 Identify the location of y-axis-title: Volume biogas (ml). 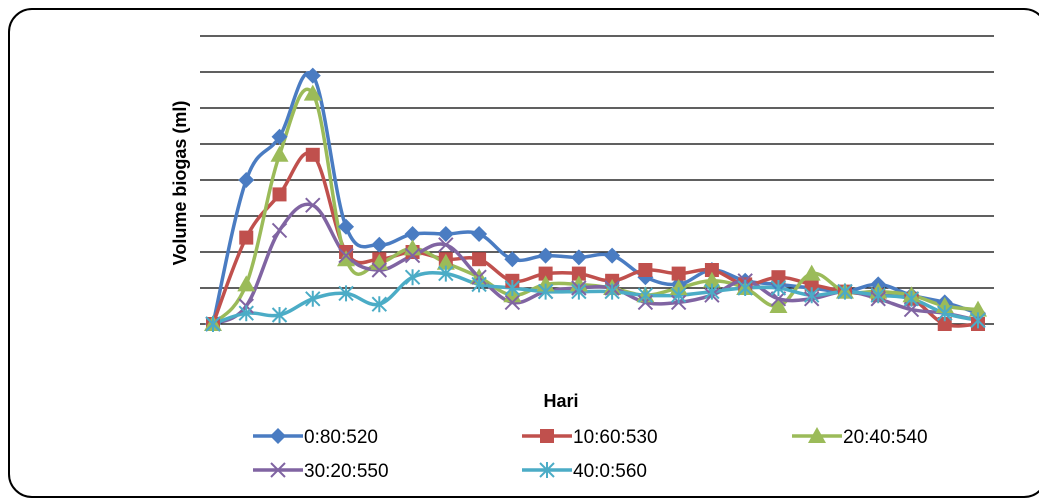
(180, 183).